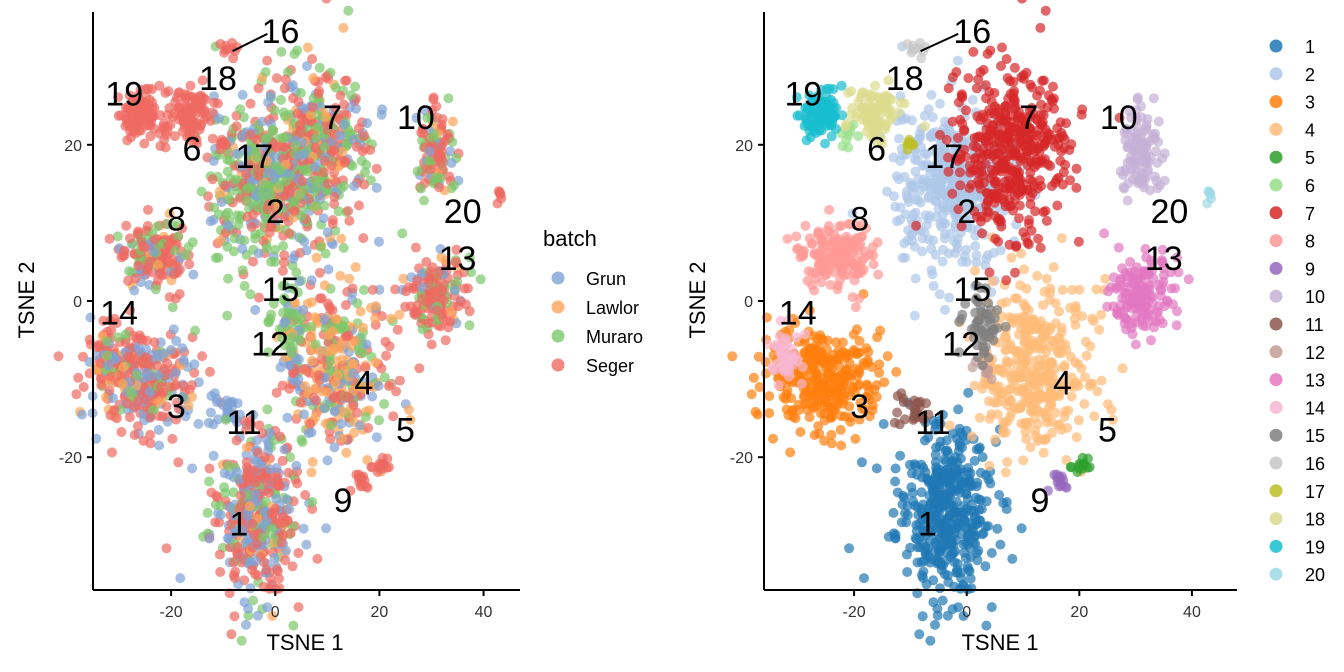 Image resolution: width=1344 pixels, height=672 pixels. What do you see at coordinates (332, 118) in the screenshot?
I see `cluster-label-7: 7` at bounding box center [332, 118].